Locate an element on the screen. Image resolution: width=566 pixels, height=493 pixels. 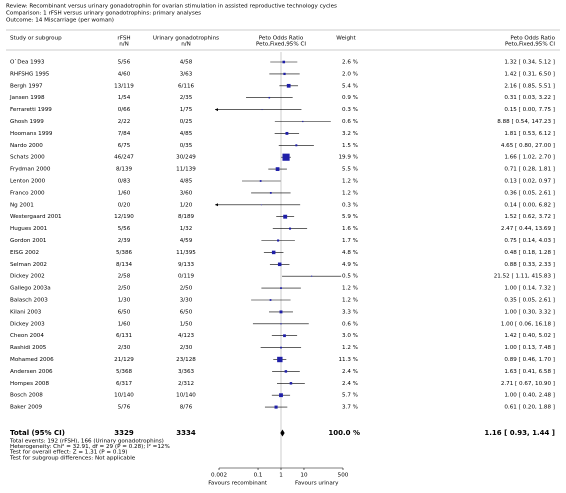
effect-label: 0.89 [ 0.46, 1.70 ] is located at coordinates (529, 360).